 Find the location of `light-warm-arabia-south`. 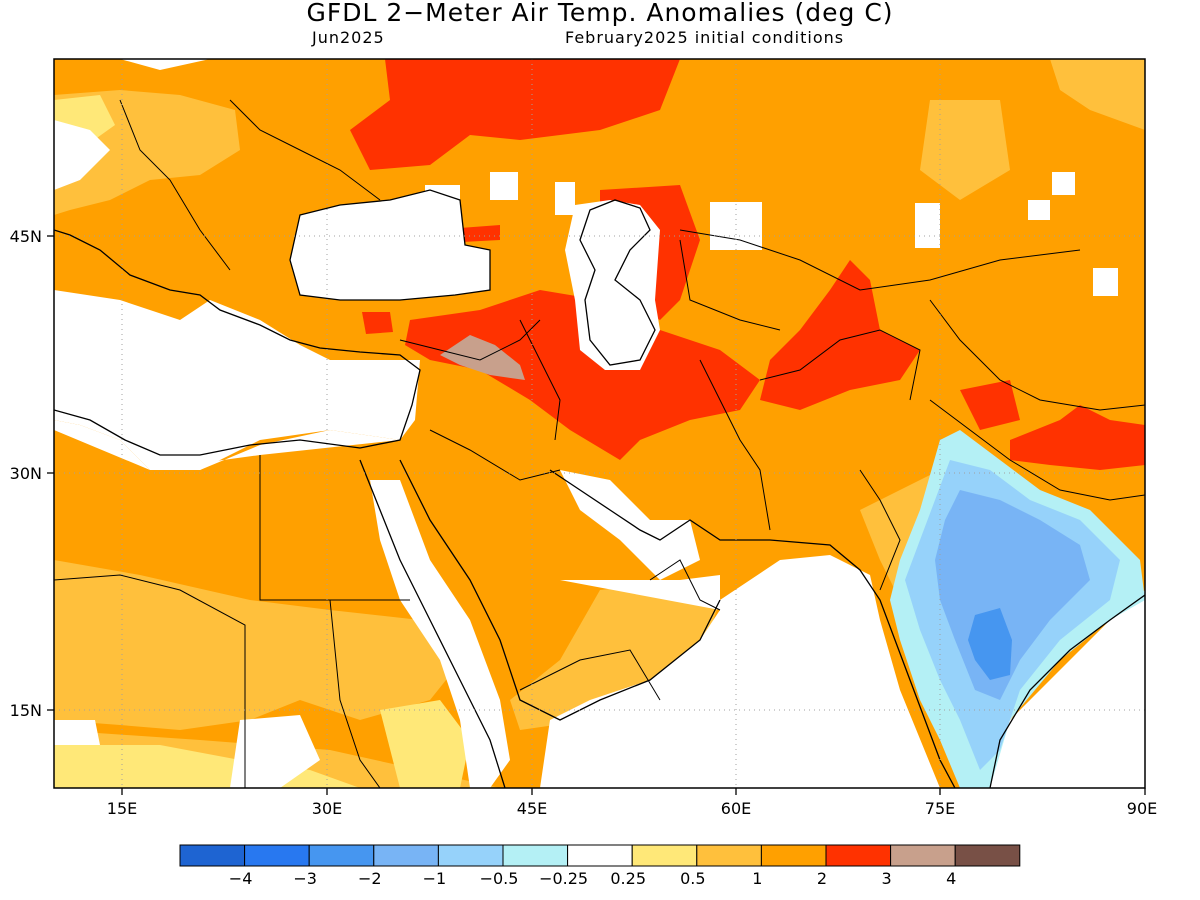

light-warm-arabia-south is located at coordinates (615, 655).